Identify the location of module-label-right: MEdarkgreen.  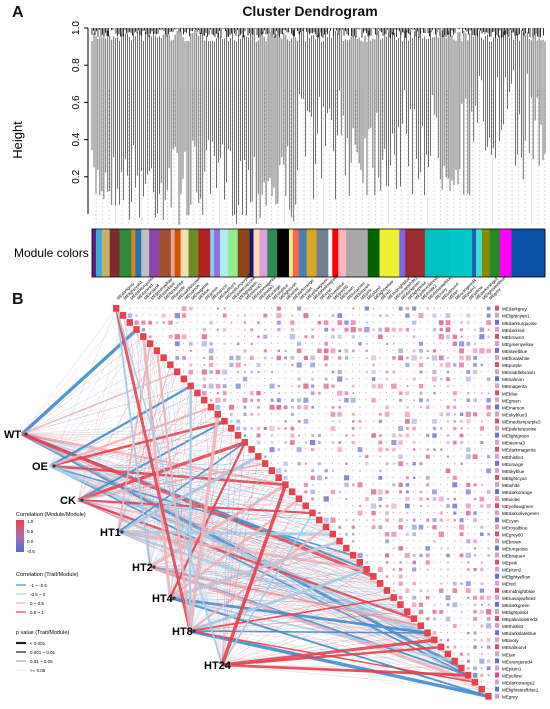
(516, 605).